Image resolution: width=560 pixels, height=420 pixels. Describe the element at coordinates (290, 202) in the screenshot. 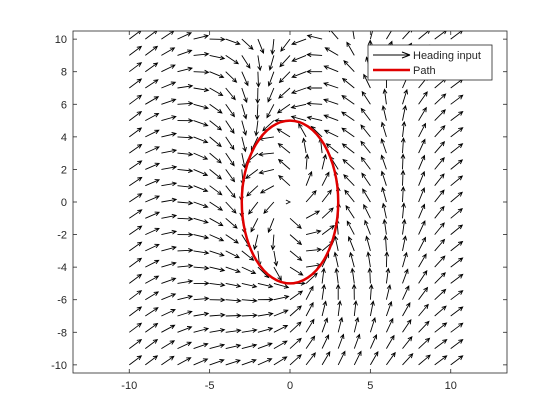

I see `path-layer` at that location.